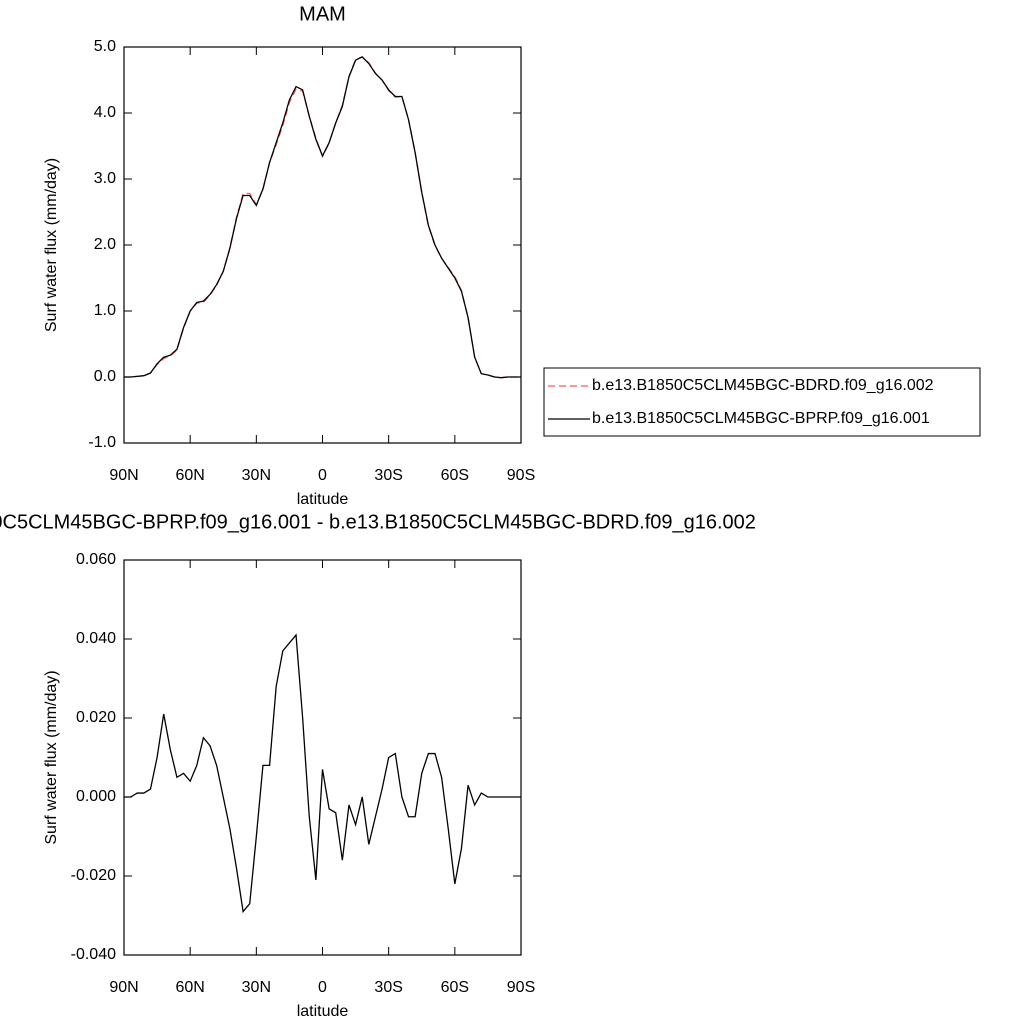  What do you see at coordinates (96, 638) in the screenshot?
I see `y-tick-label: 0.040` at bounding box center [96, 638].